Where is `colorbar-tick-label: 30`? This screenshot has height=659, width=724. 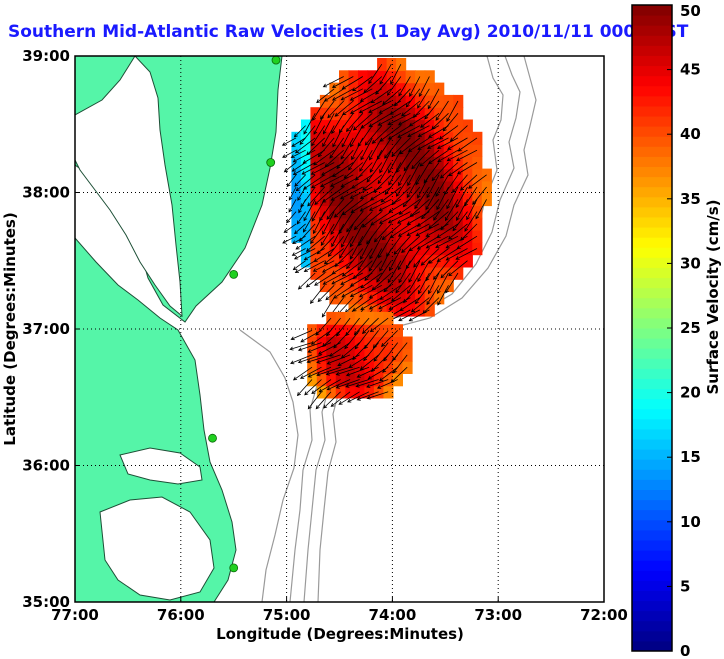 colorbar-tick-label: 30 is located at coordinates (690, 263).